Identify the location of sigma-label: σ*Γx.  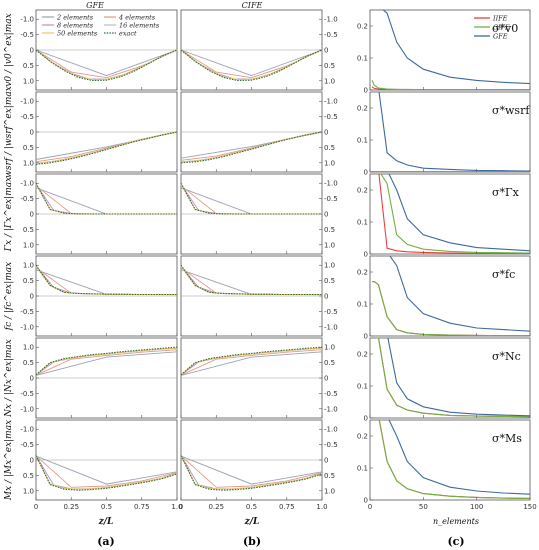
(506, 192).